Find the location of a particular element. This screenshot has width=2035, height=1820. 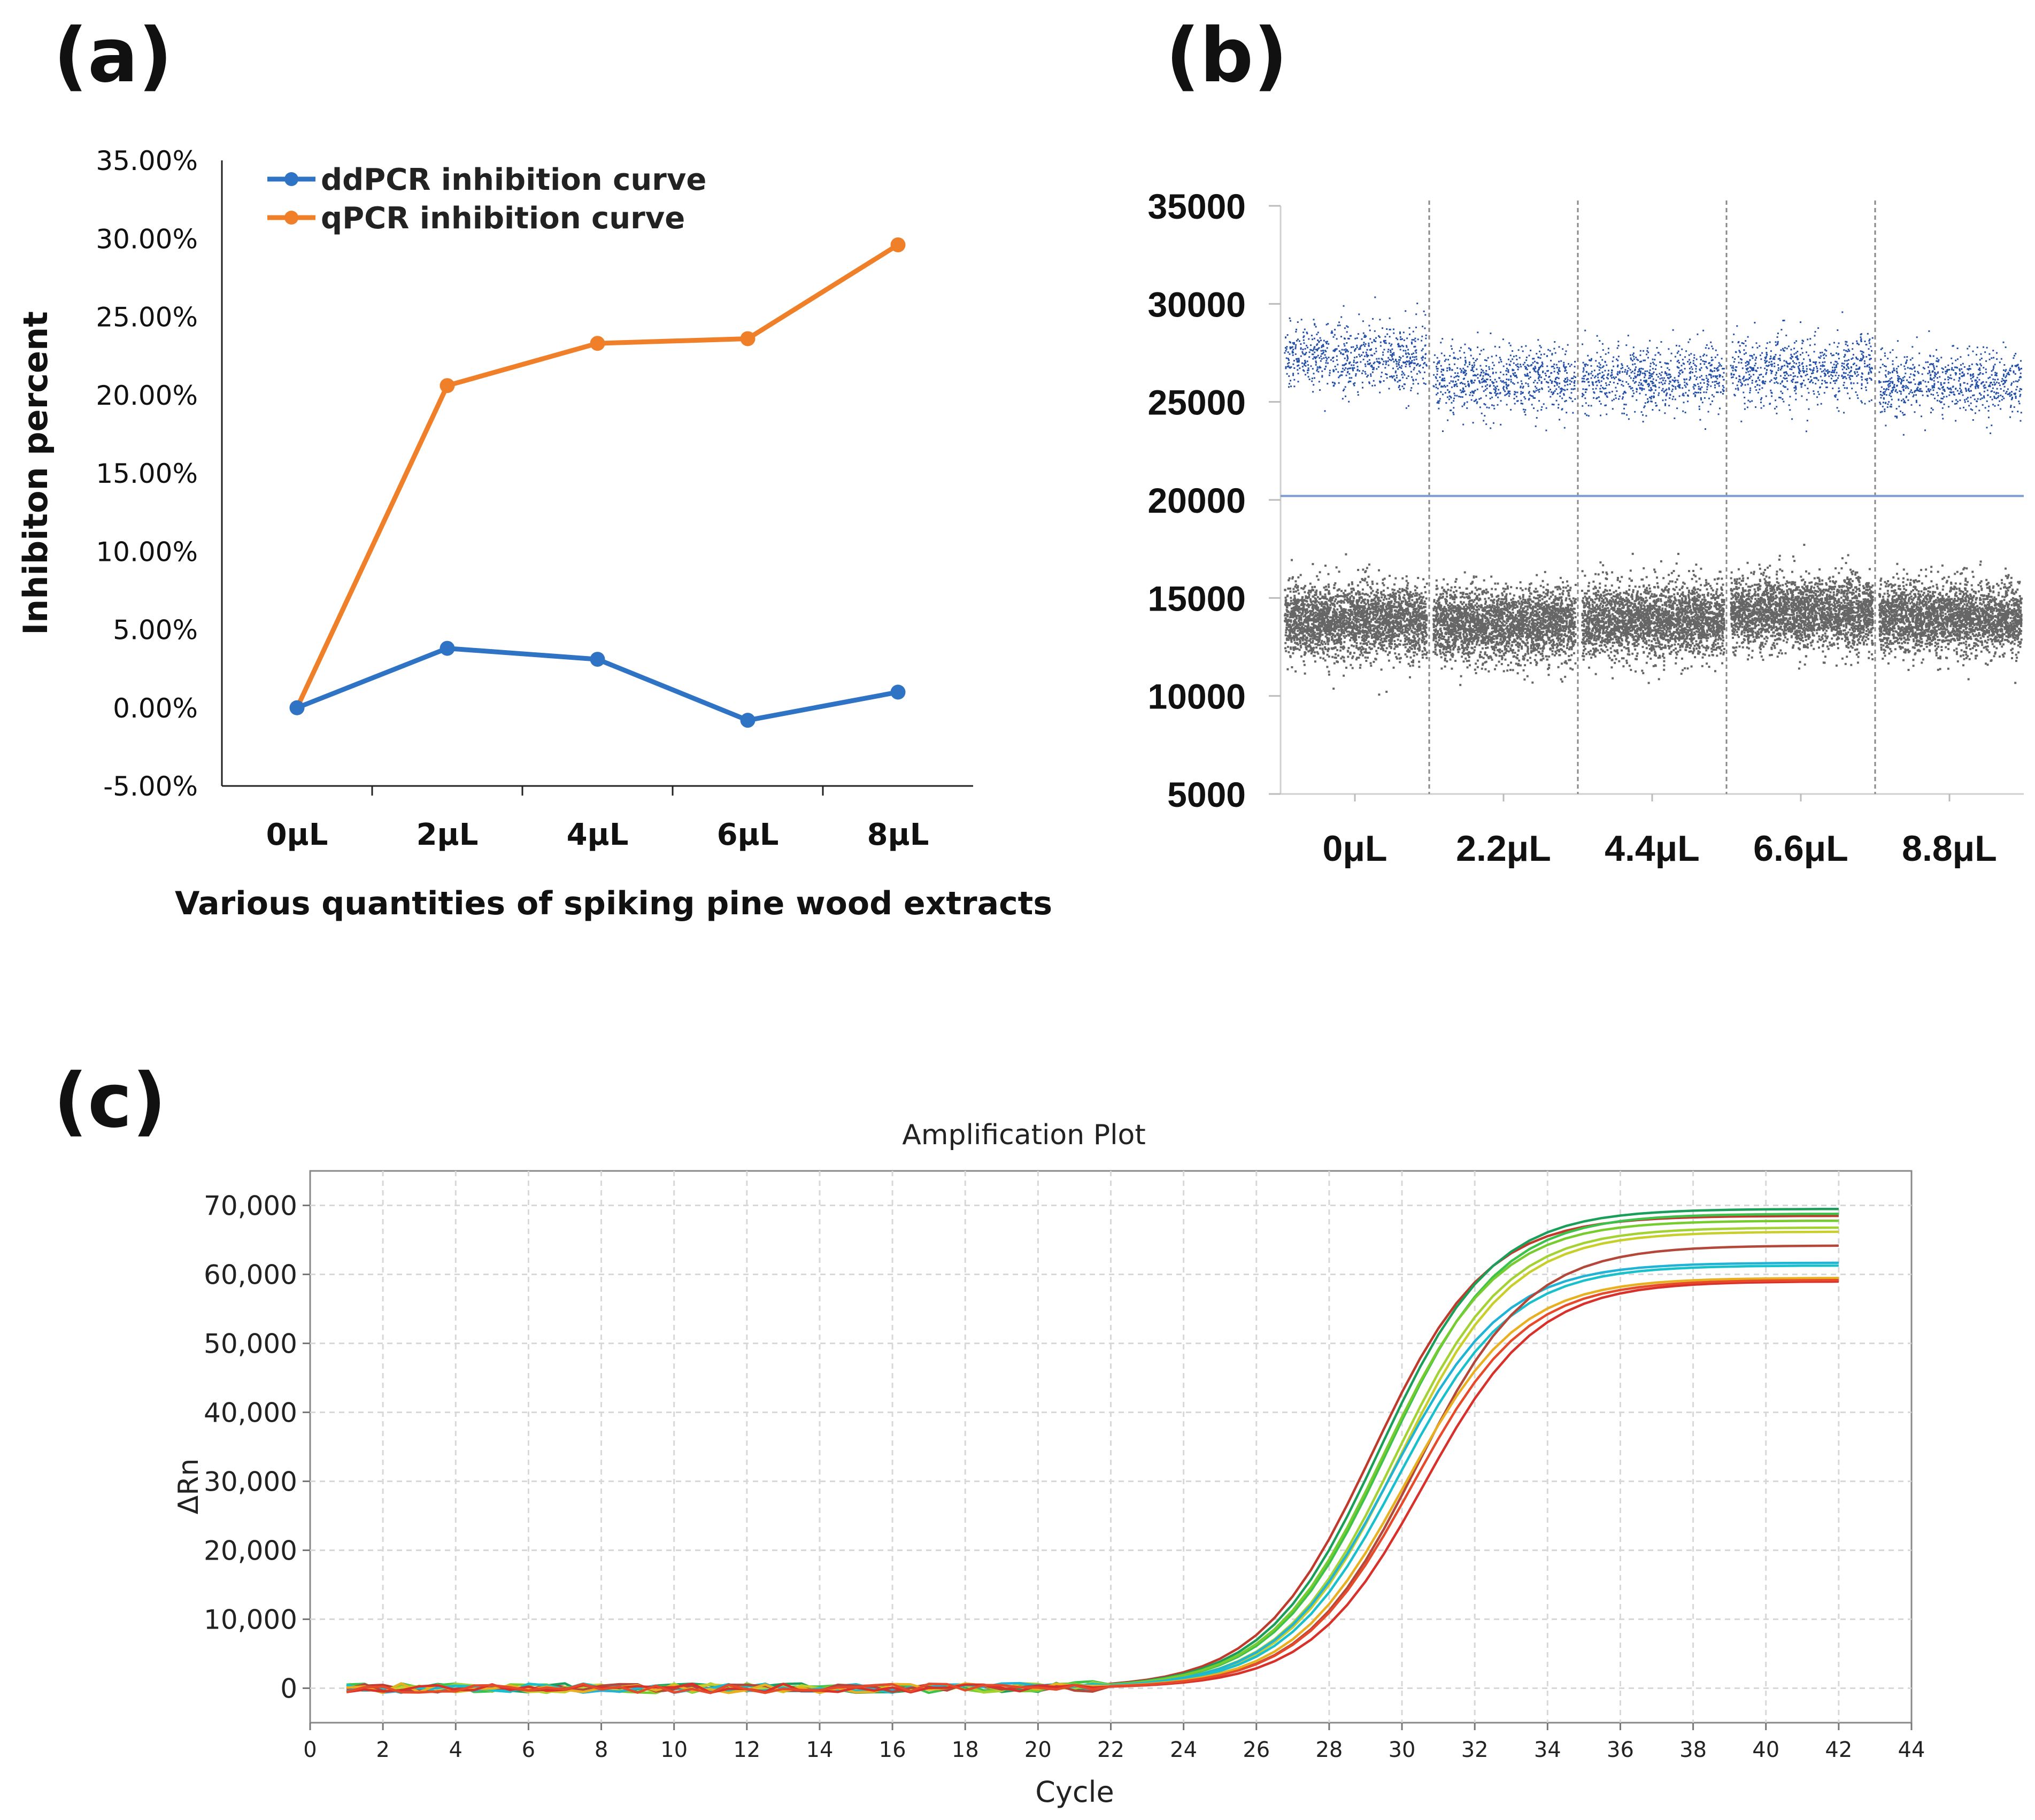

chart-c-x-tick-label: 6 is located at coordinates (528, 1750).